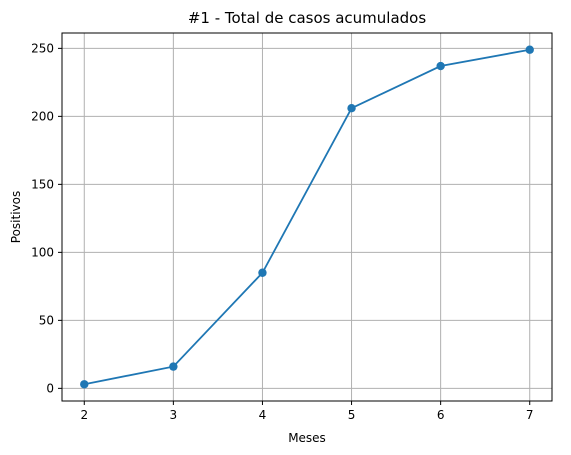  I want to click on y-tick-label: 100, so click(42, 252).